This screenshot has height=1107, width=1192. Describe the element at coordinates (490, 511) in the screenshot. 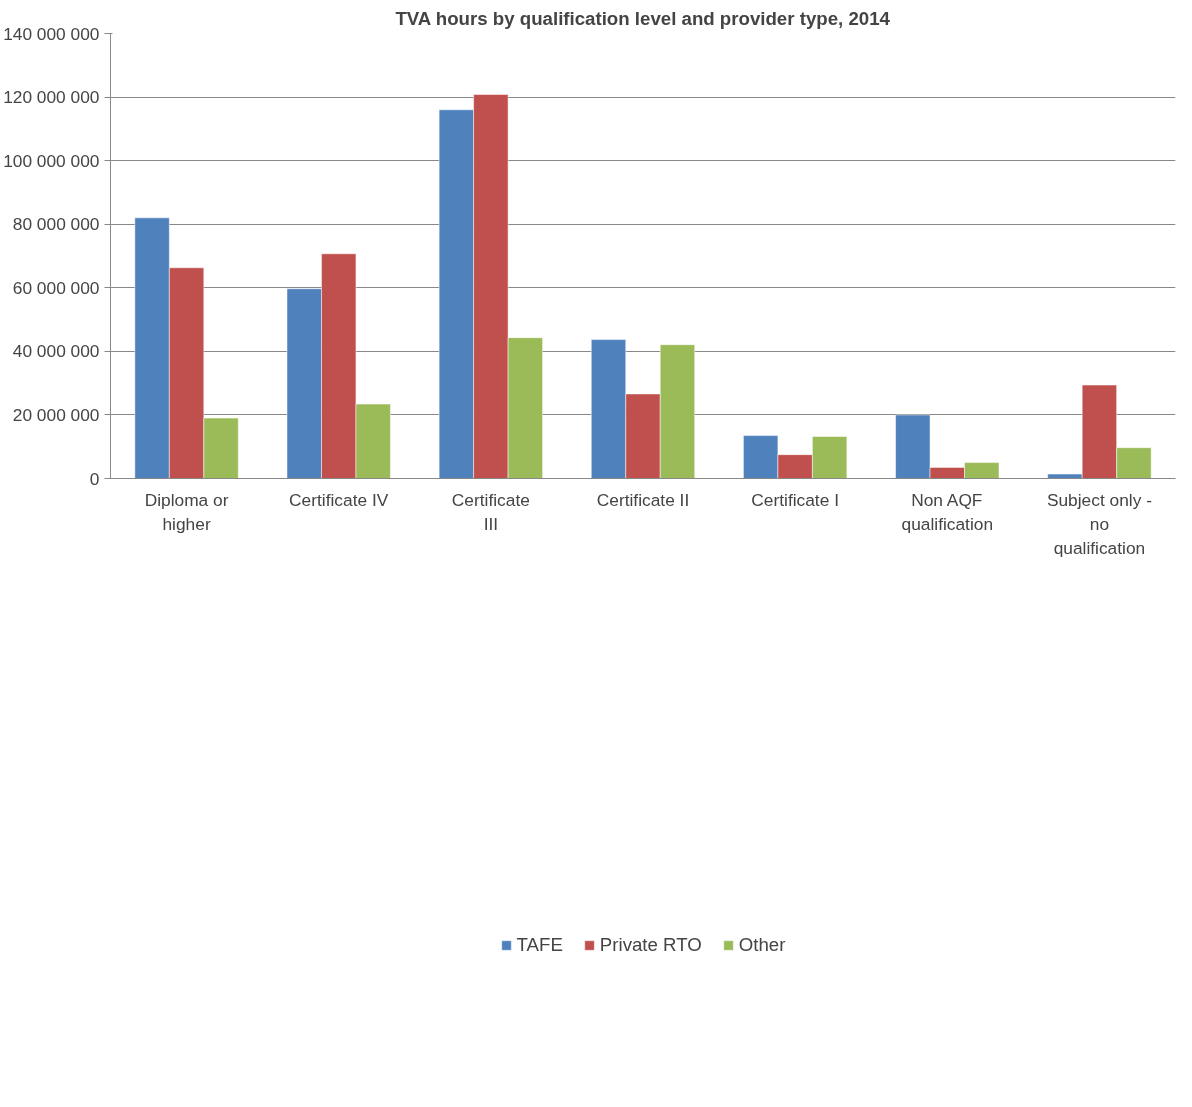

I see `x-tick-label: Certificate III` at that location.